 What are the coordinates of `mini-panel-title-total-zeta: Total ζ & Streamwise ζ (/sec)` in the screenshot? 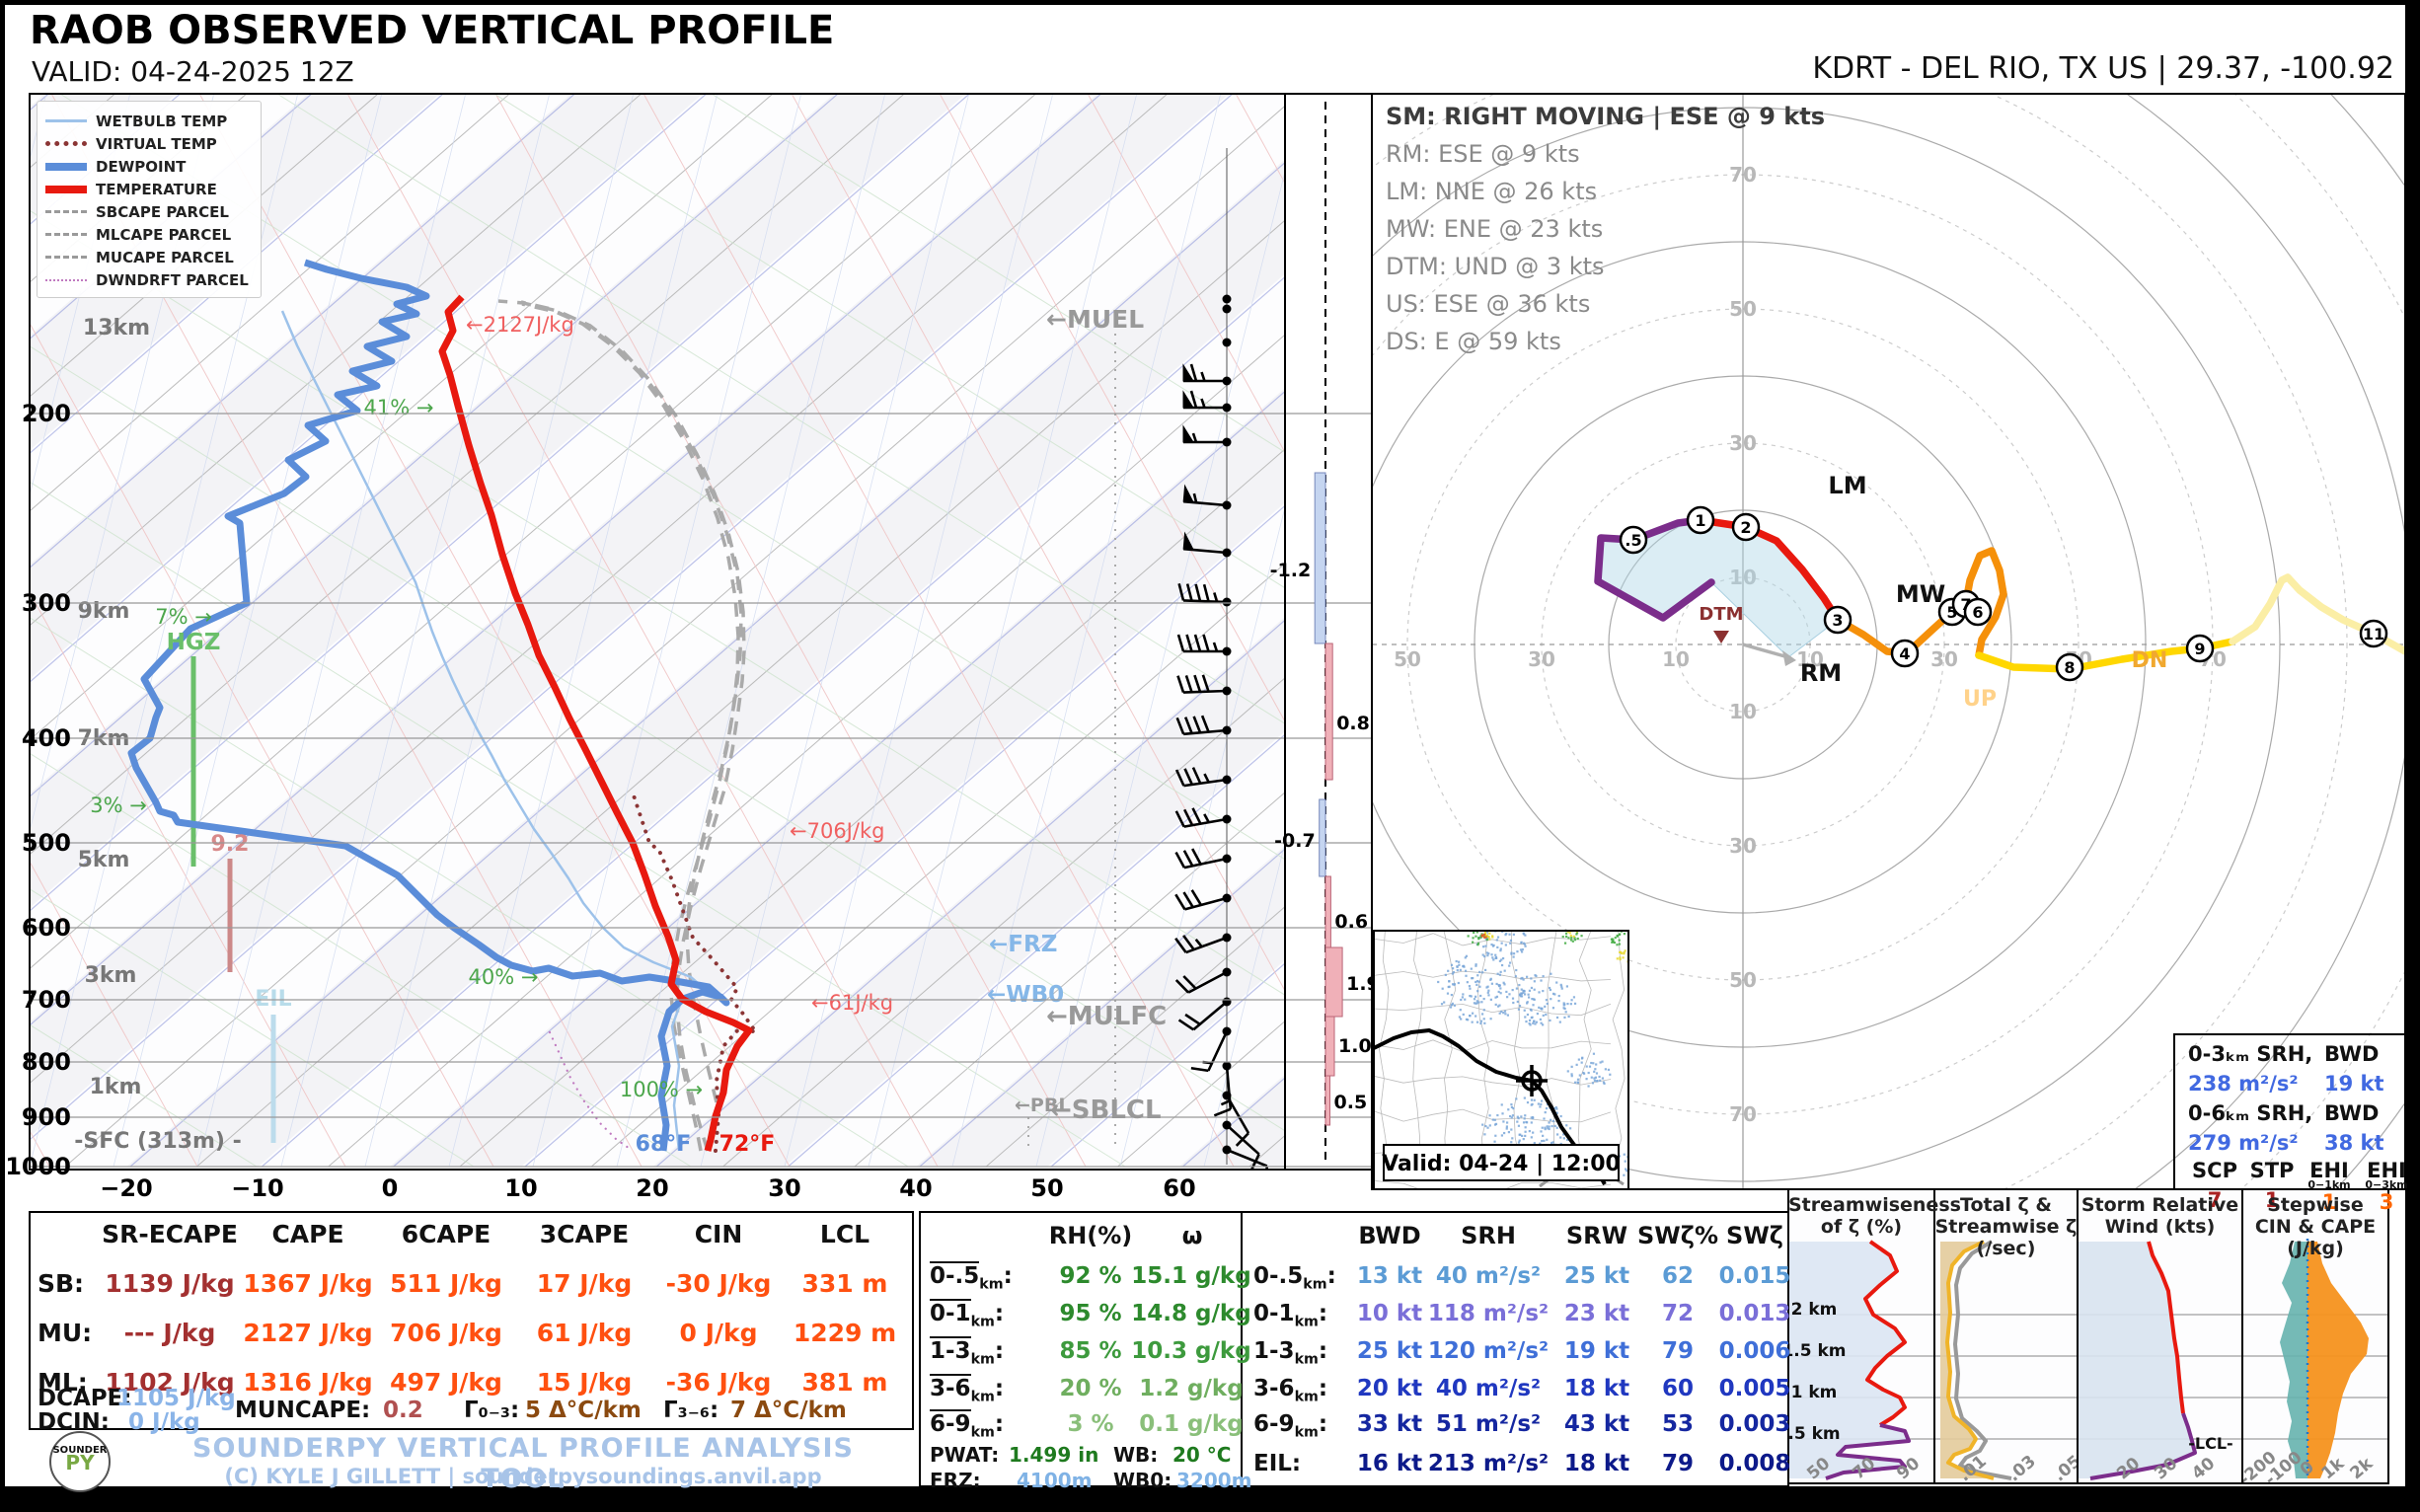 It's located at (2006, 1226).